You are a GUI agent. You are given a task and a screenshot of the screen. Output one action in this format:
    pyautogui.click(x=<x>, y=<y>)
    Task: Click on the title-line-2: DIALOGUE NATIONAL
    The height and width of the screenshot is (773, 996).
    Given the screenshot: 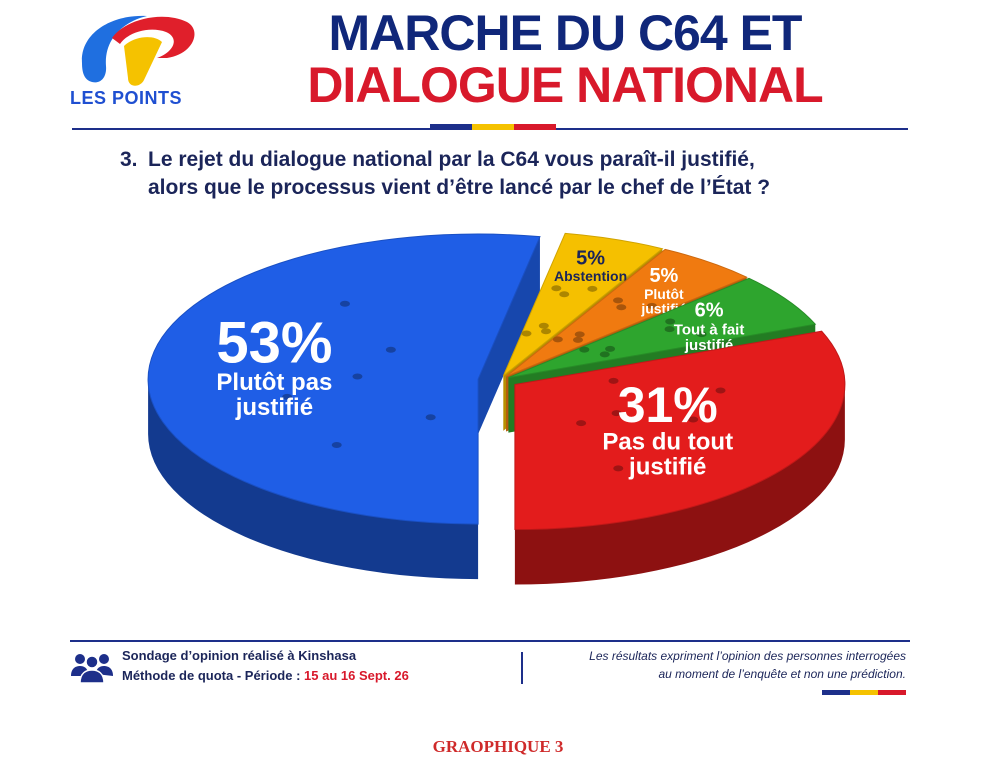 What is the action you would take?
    pyautogui.click(x=565, y=85)
    